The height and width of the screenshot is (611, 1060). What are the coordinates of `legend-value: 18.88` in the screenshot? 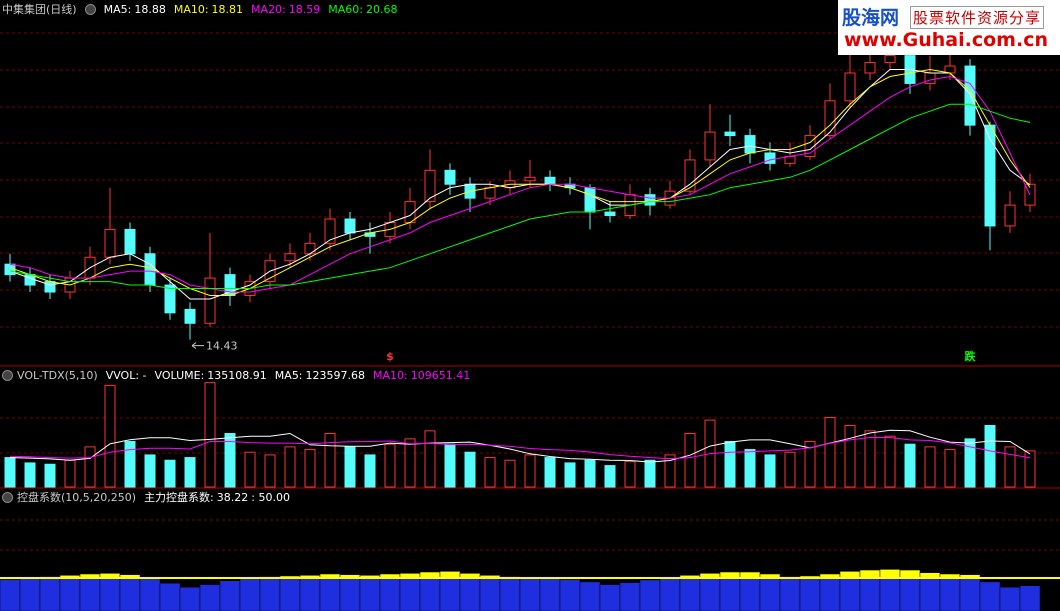 It's located at (150, 9).